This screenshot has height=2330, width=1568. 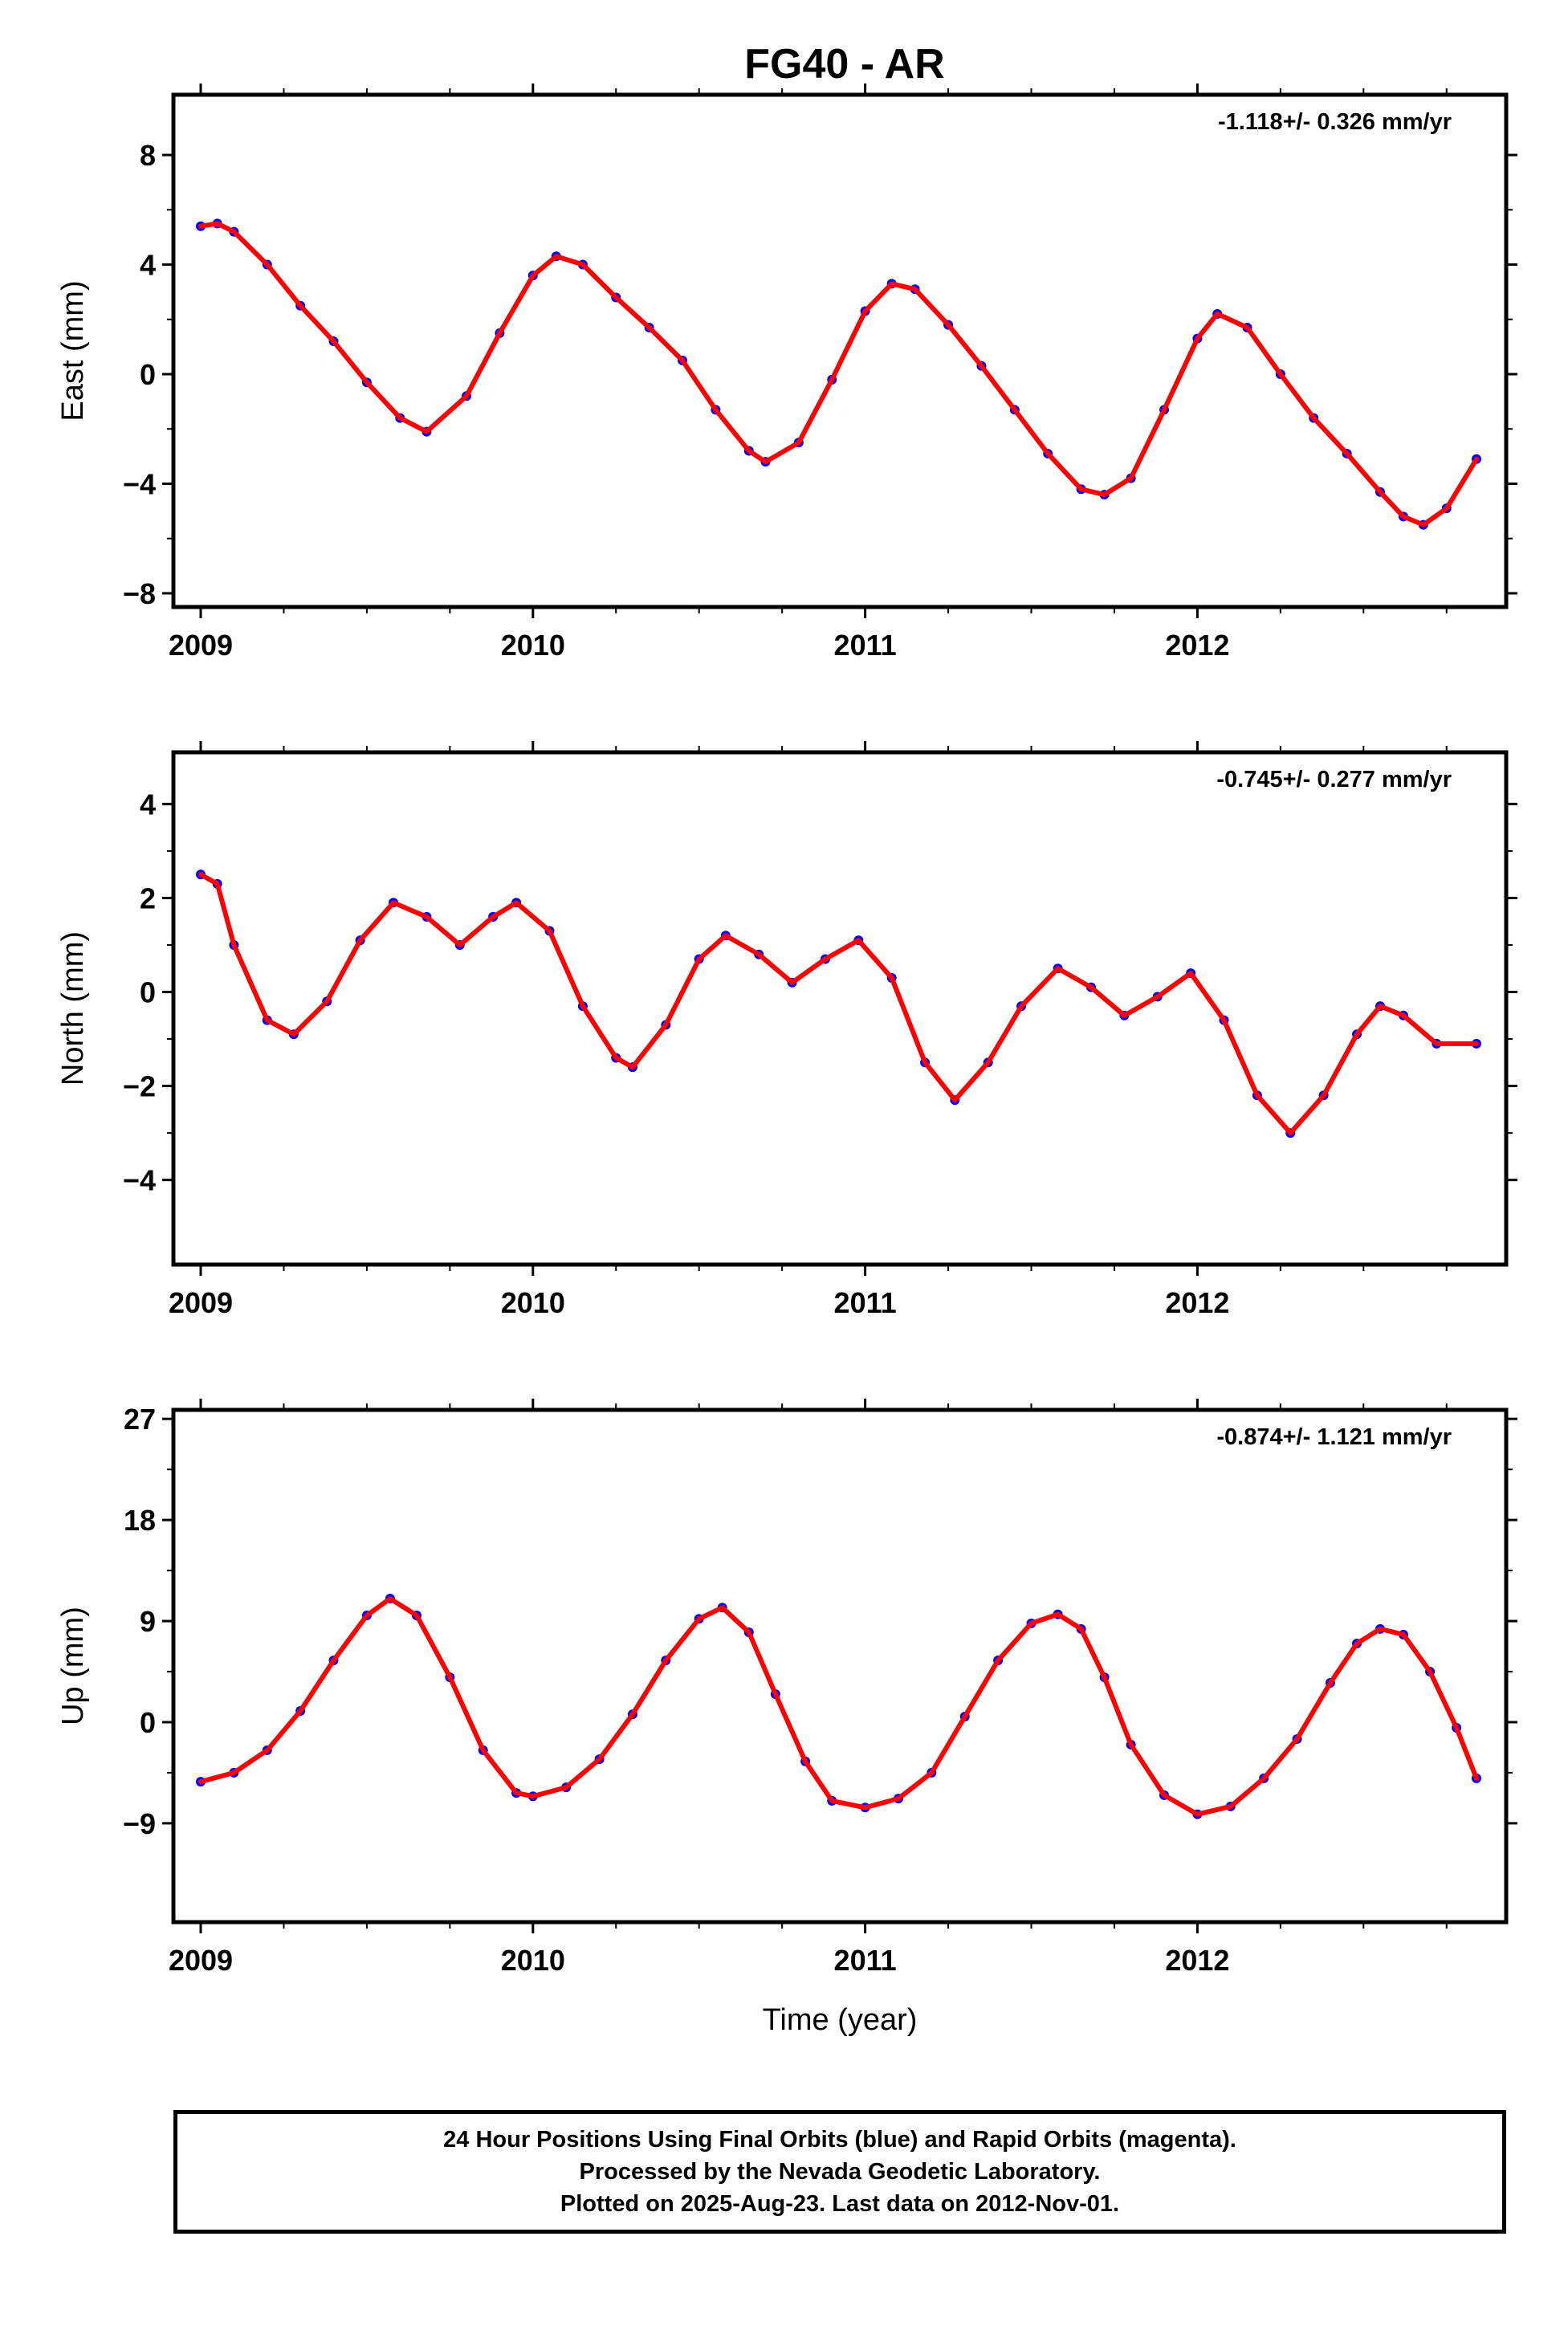 I want to click on y-tick-label: 2, so click(x=148, y=898).